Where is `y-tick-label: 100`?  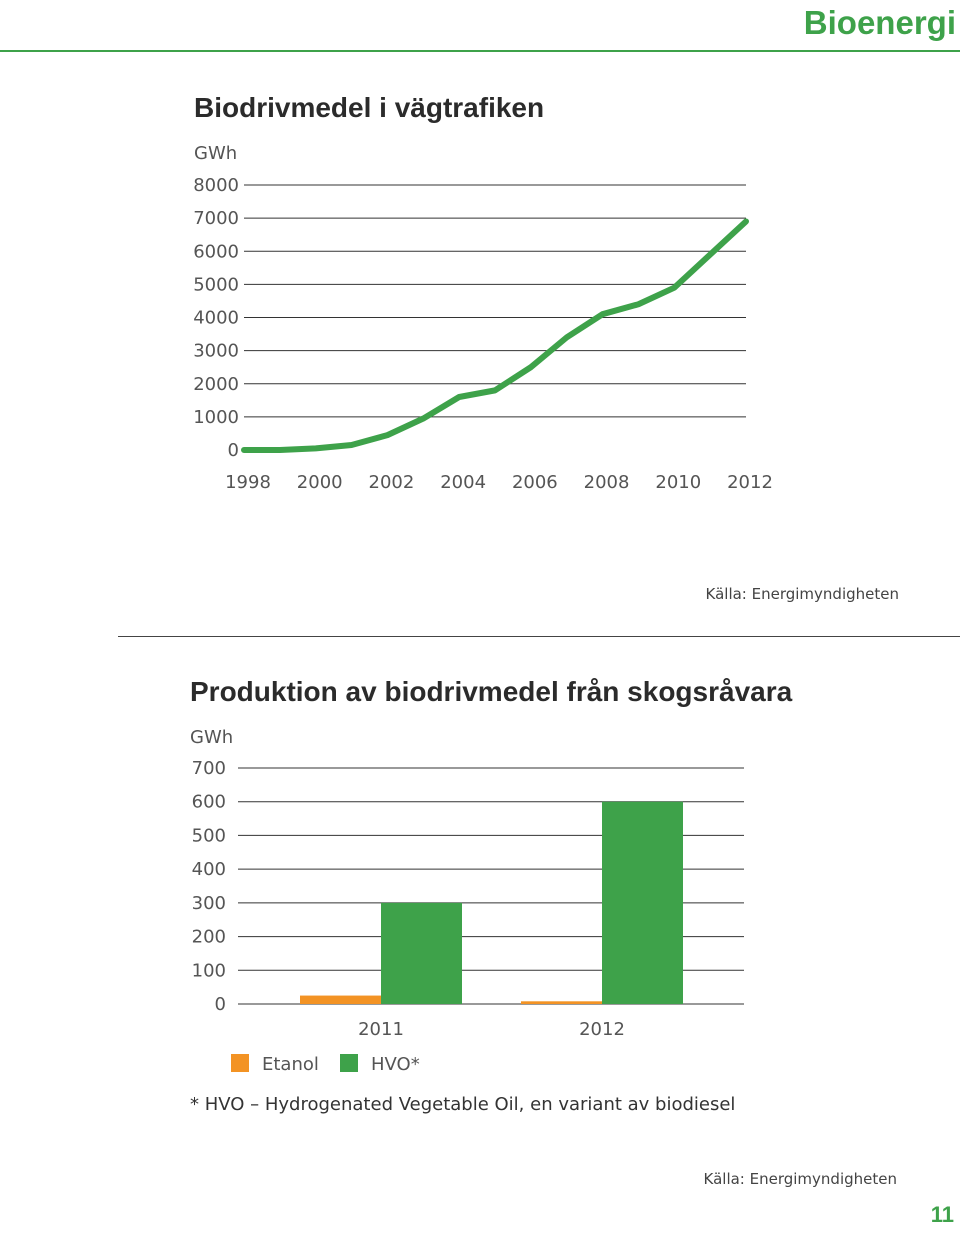
y-tick-label: 100 is located at coordinates (209, 970).